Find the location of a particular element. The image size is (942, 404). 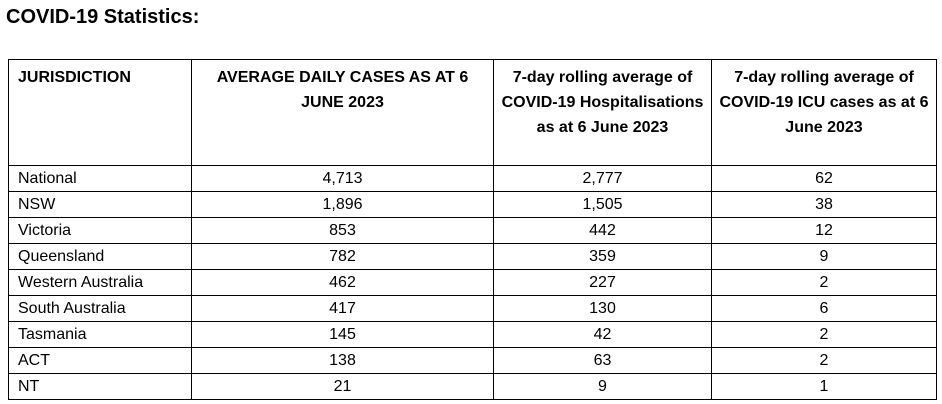

jurisdiction-cell: Western Australia is located at coordinates (100, 282).